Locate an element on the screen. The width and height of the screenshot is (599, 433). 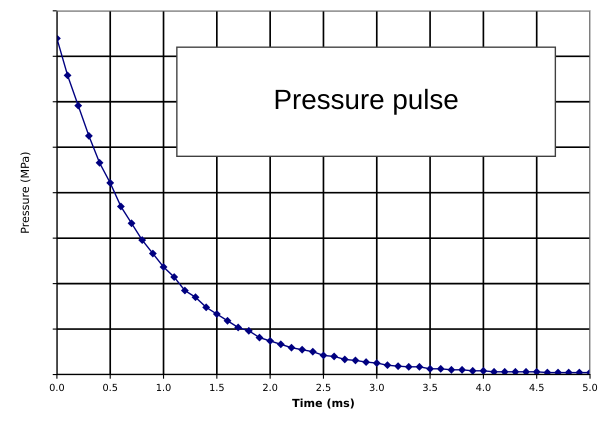
x-tick-label: 0.5 is located at coordinates (110, 388).